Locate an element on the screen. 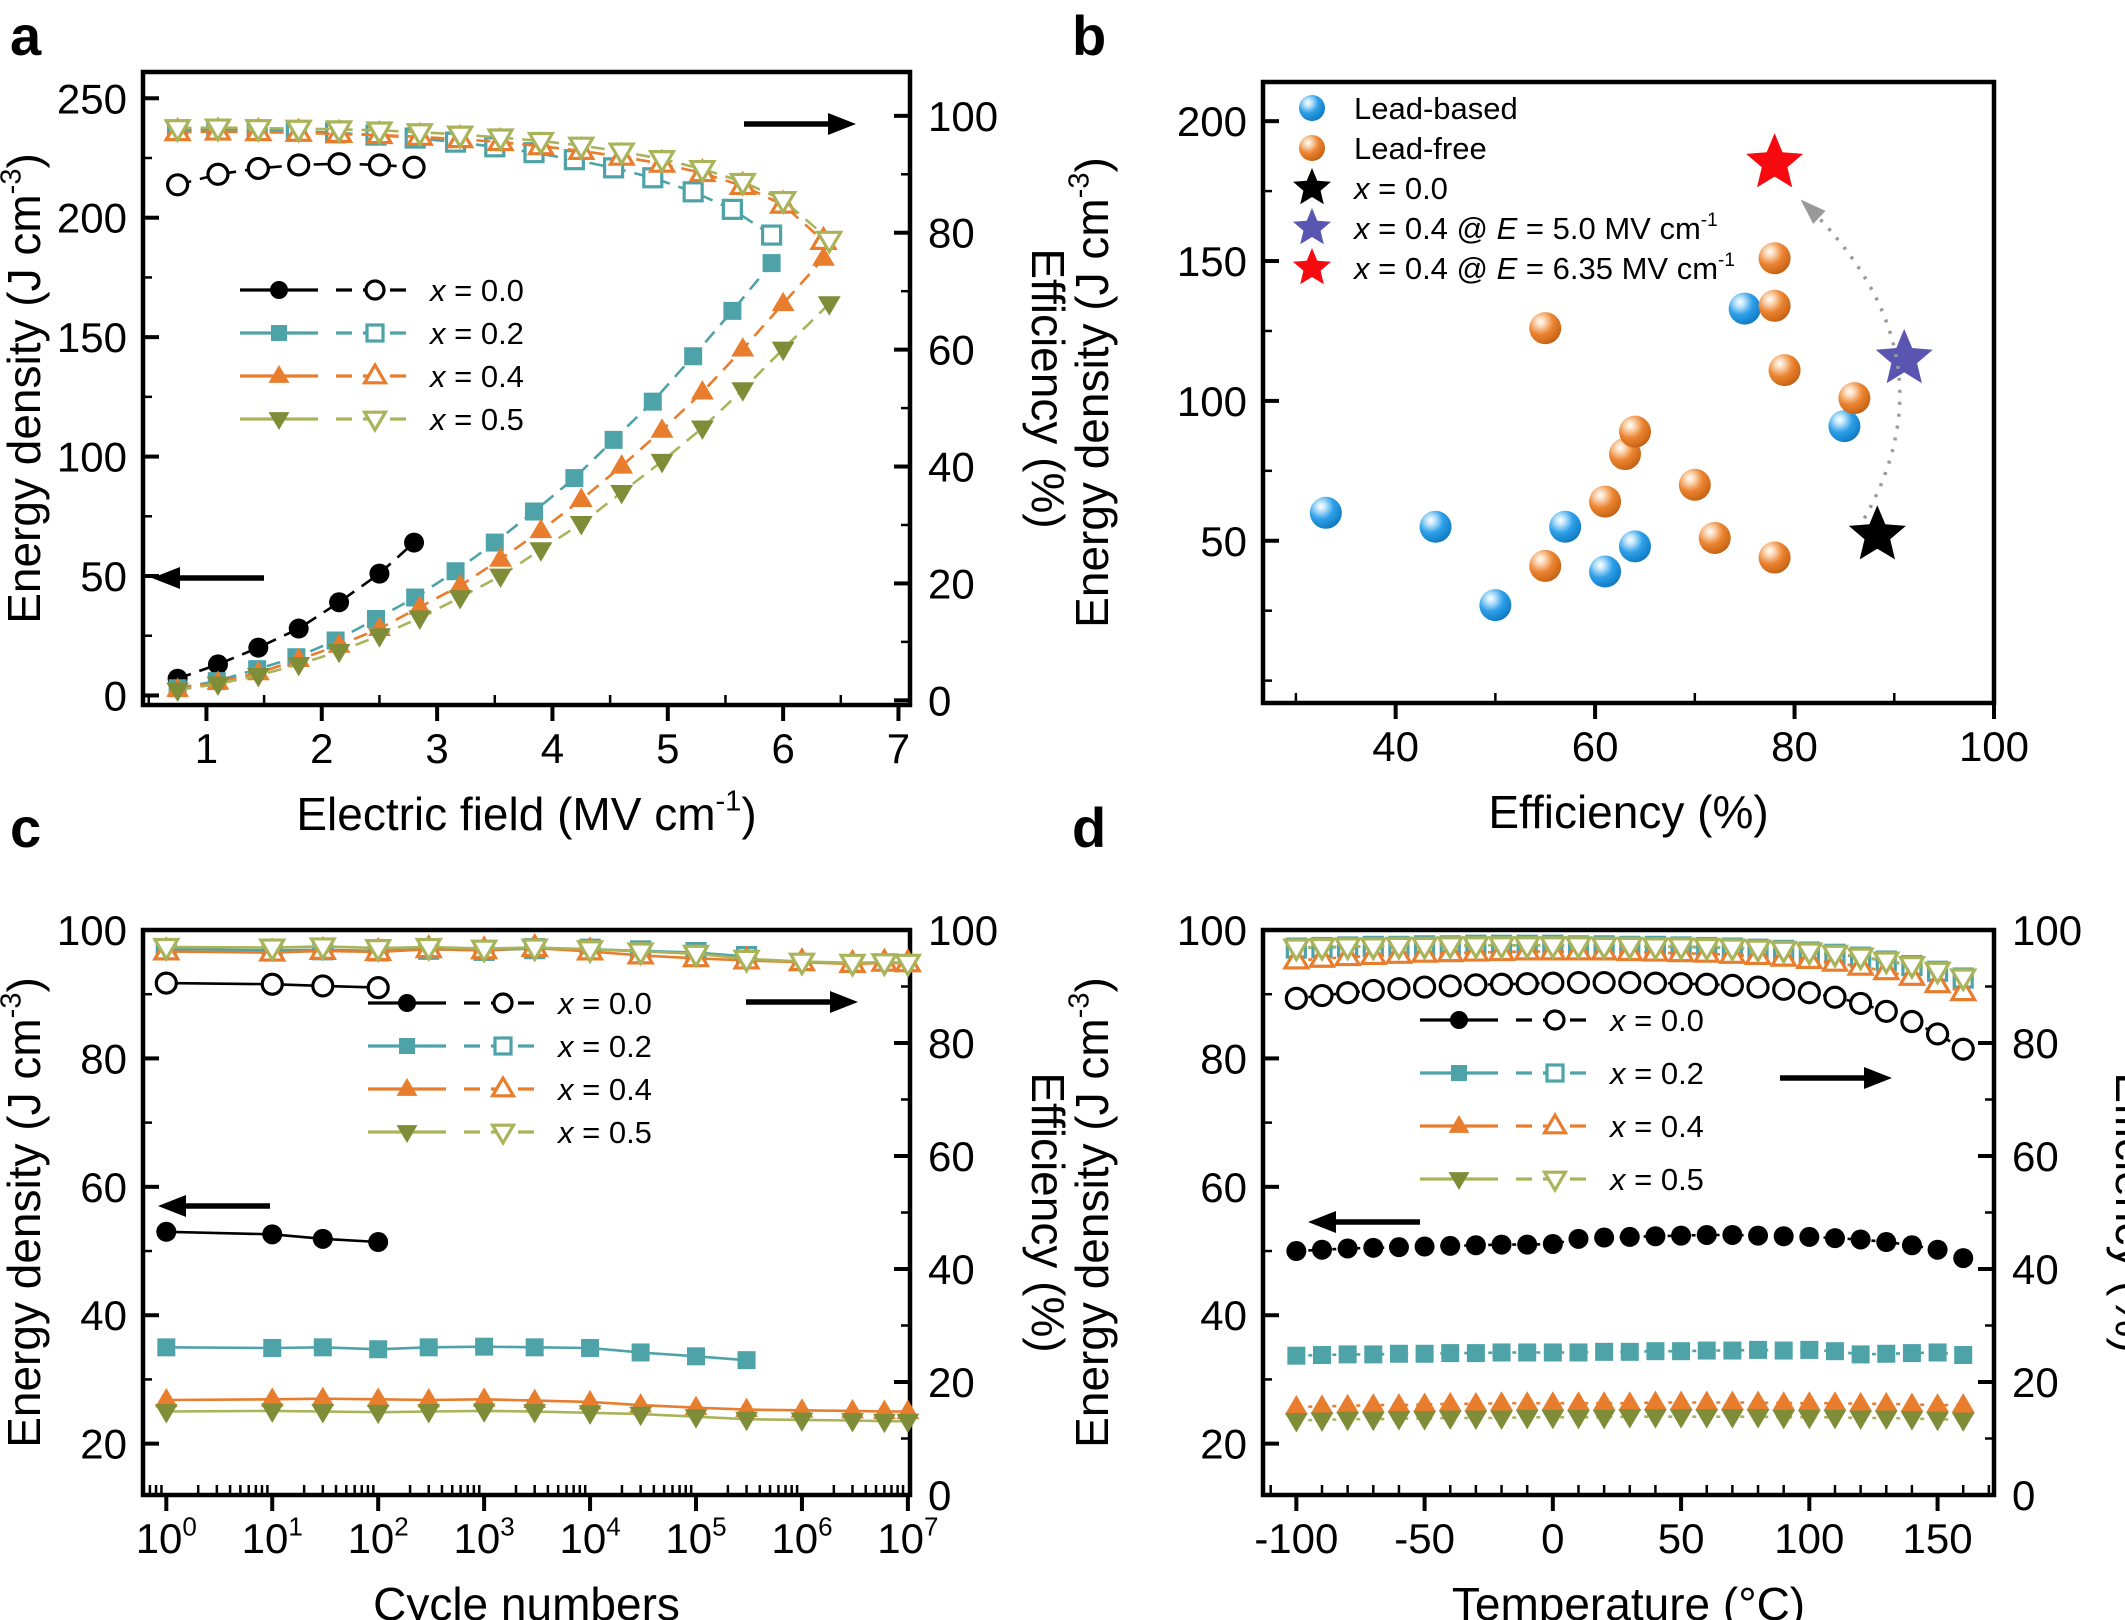 The width and height of the screenshot is (2125, 1620). panel-a-legend-item-1: x = 0.2 is located at coordinates (382, 333).